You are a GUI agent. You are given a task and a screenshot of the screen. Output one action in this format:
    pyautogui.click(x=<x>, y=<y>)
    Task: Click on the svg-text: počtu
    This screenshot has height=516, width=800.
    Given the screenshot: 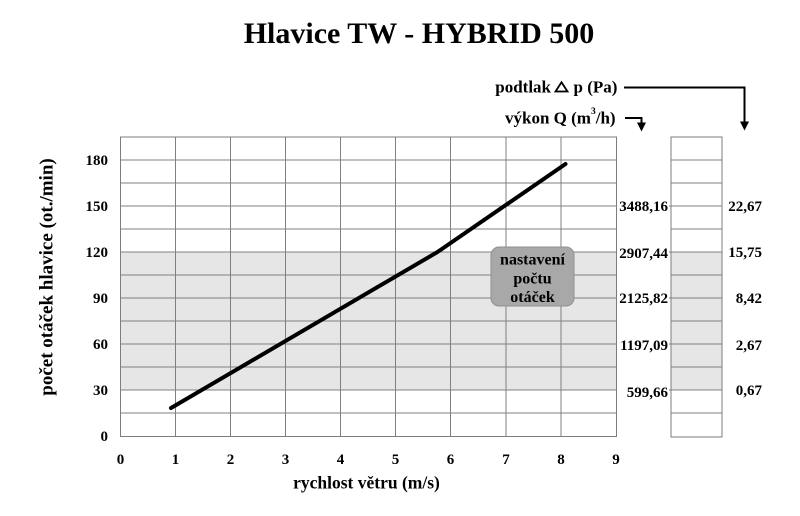 What is the action you would take?
    pyautogui.click(x=532, y=279)
    